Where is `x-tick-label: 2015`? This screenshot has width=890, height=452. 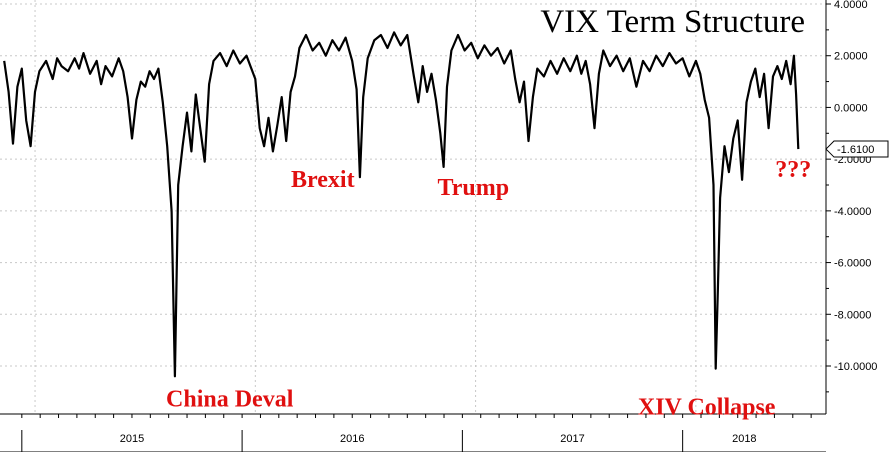 x-tick-label: 2015 is located at coordinates (132, 439).